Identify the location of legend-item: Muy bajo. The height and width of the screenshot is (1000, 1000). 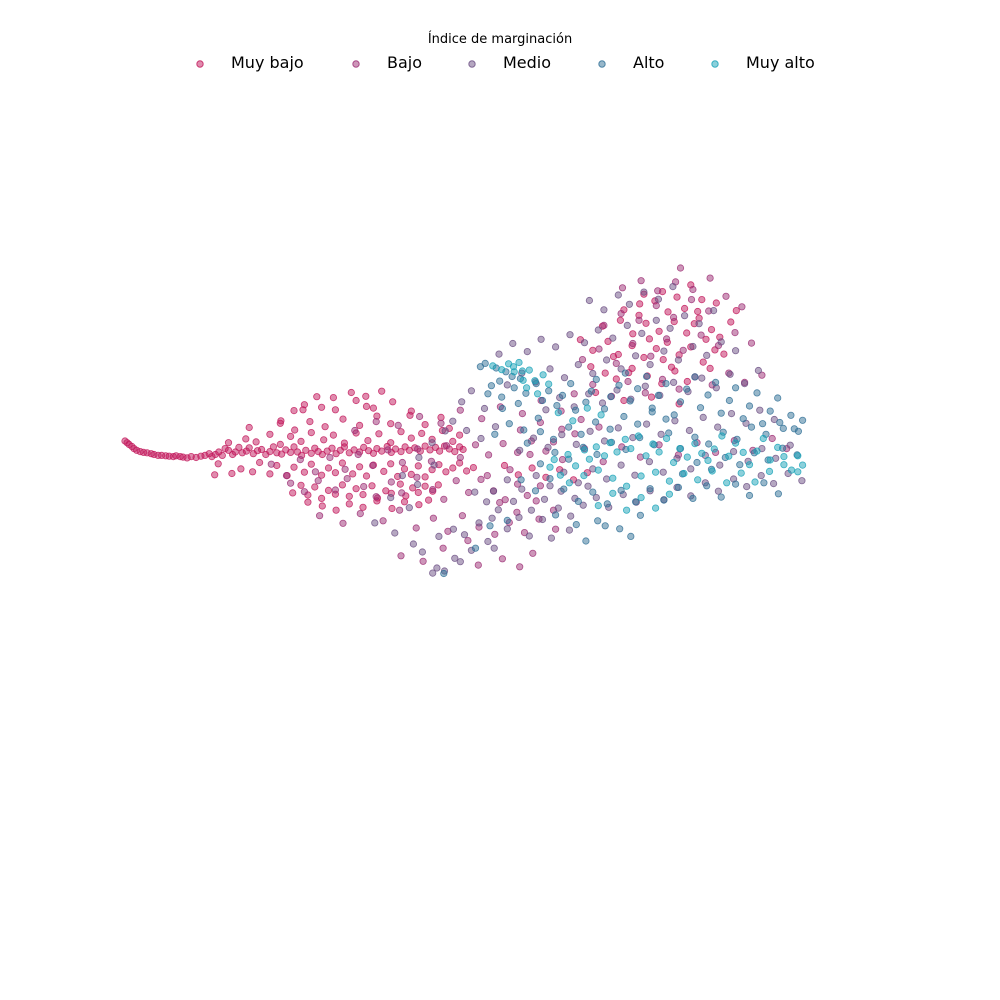
(250, 62).